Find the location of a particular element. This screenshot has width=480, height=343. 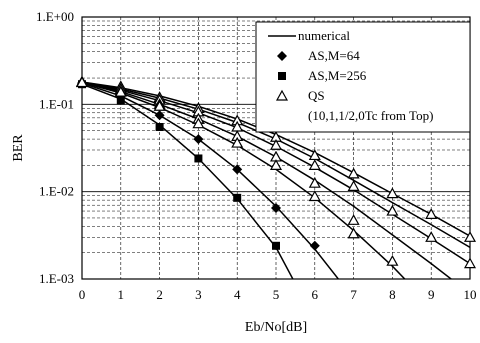

x-tick-labels: 0 1 2 3 4 5 6 7 8 9 10 is located at coordinates (278, 294).